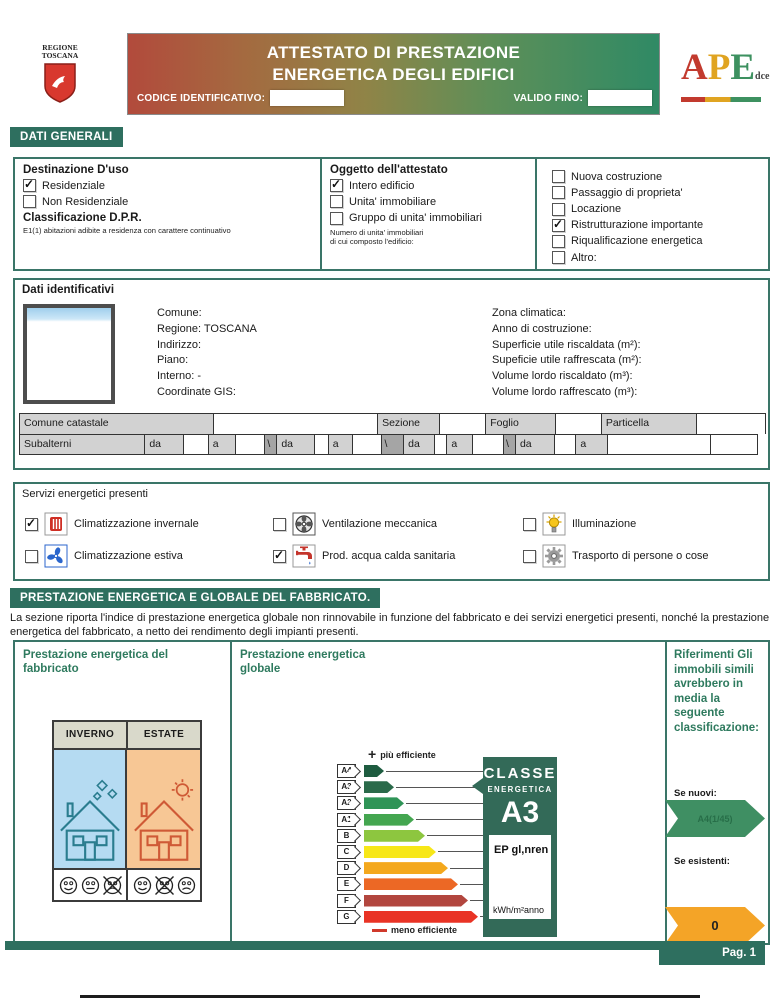 The height and width of the screenshot is (1000, 783). What do you see at coordinates (743, 67) in the screenshot?
I see `ape-letter-e: E` at bounding box center [743, 67].